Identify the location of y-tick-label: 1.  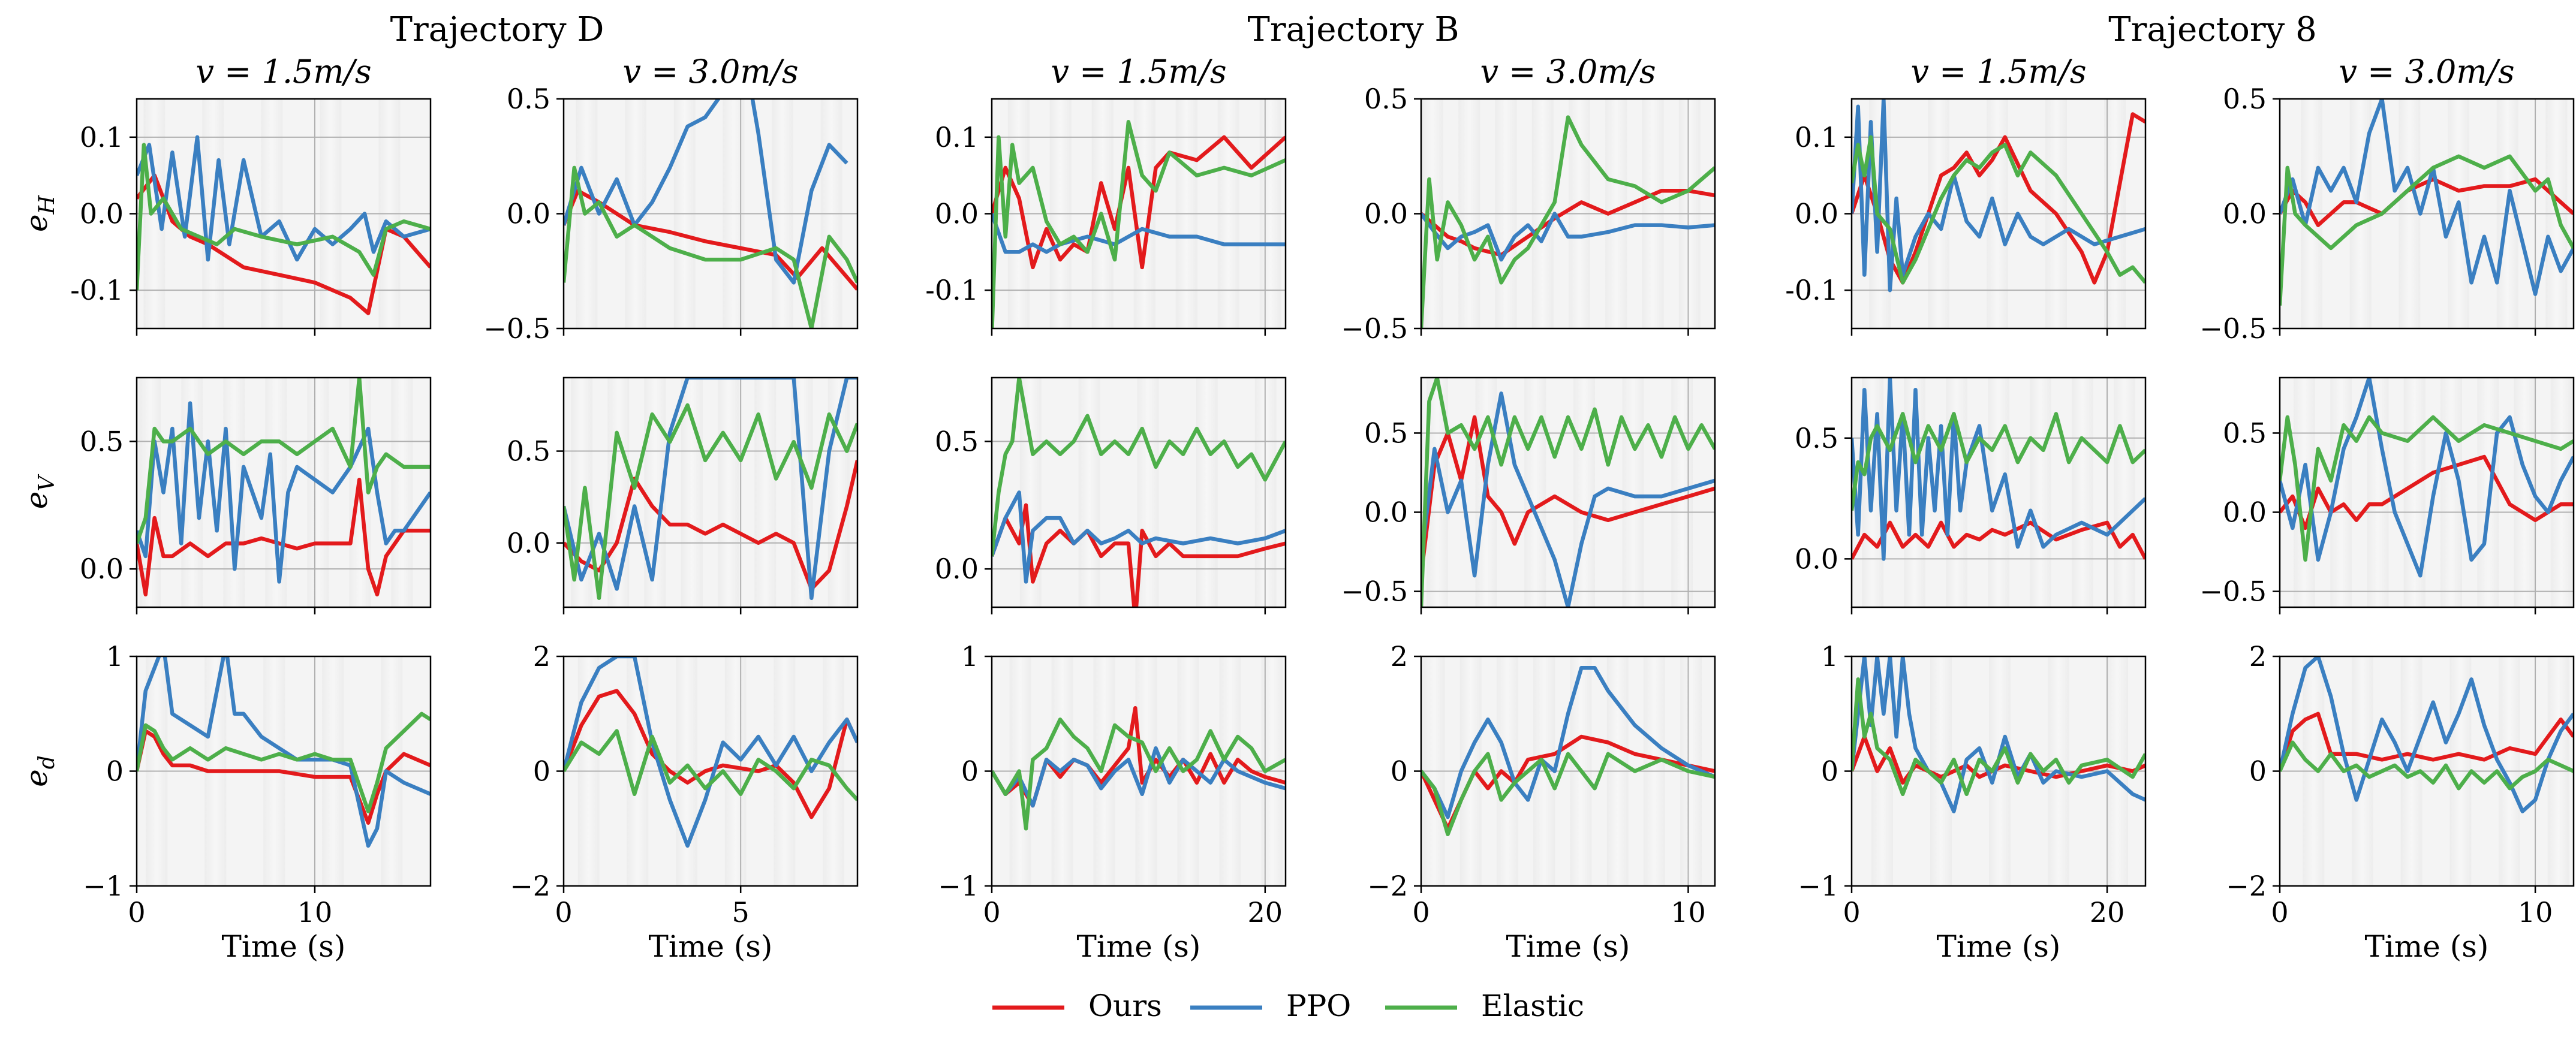
(970, 657).